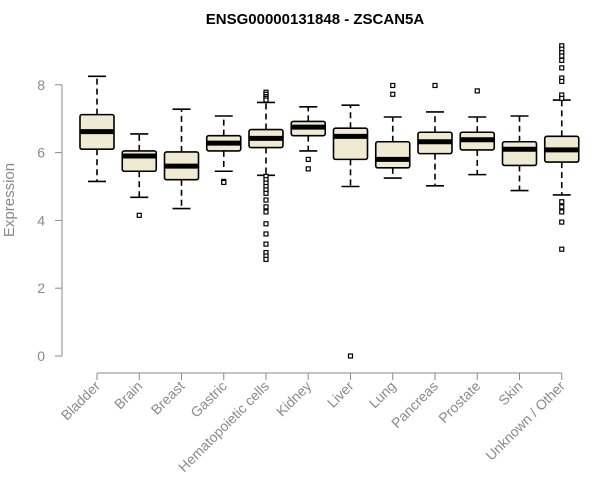 The width and height of the screenshot is (600, 500). What do you see at coordinates (510, 393) in the screenshot?
I see `x-tick-label: Skin` at bounding box center [510, 393].